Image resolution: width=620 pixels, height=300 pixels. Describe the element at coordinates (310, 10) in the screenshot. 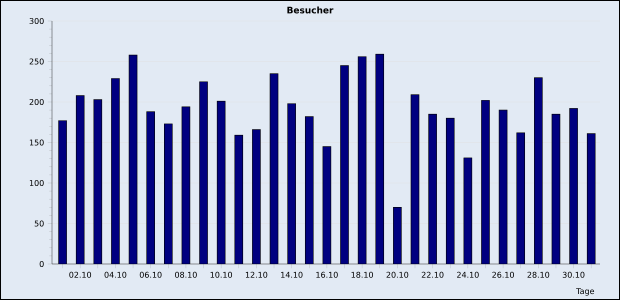

I see `chart-title: Besucher` at that location.